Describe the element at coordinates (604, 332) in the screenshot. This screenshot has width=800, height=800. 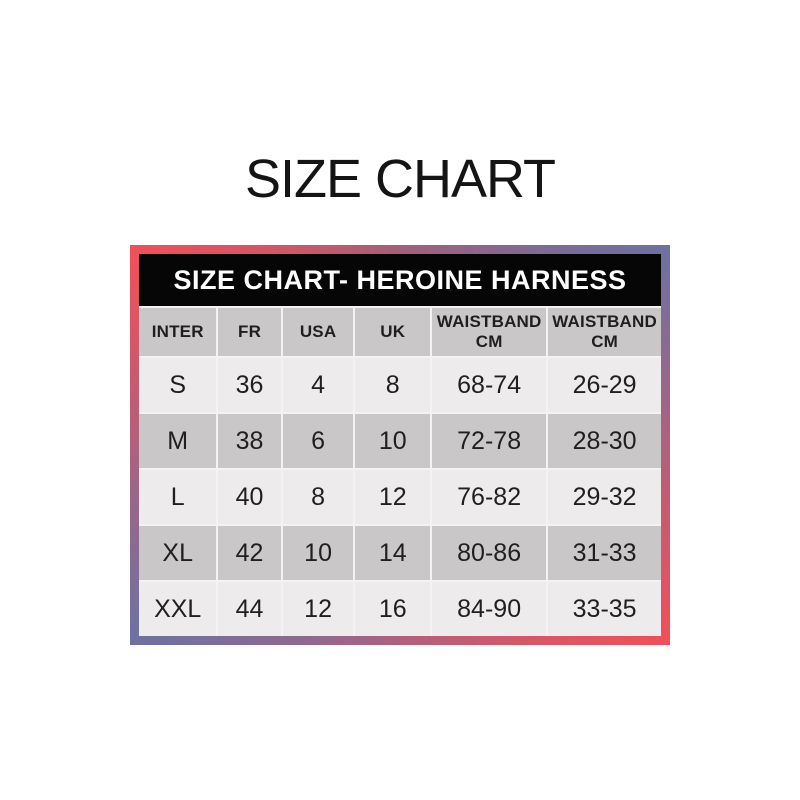
I see `column-header-waistband-cm-2: WAISTBAND CM` at that location.